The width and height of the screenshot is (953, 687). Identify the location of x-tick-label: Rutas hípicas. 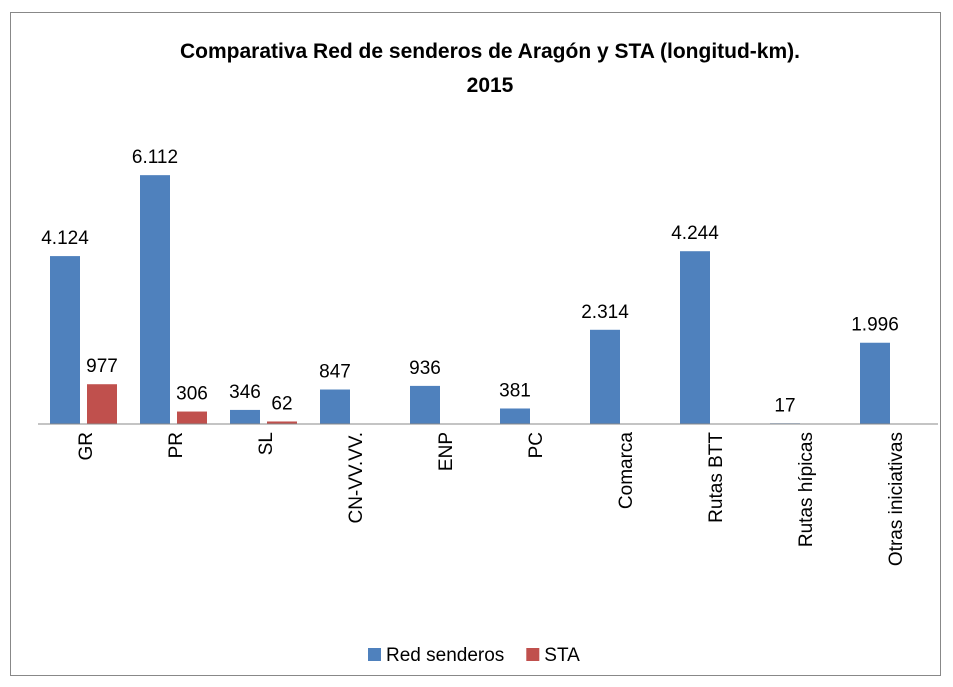
(806, 489).